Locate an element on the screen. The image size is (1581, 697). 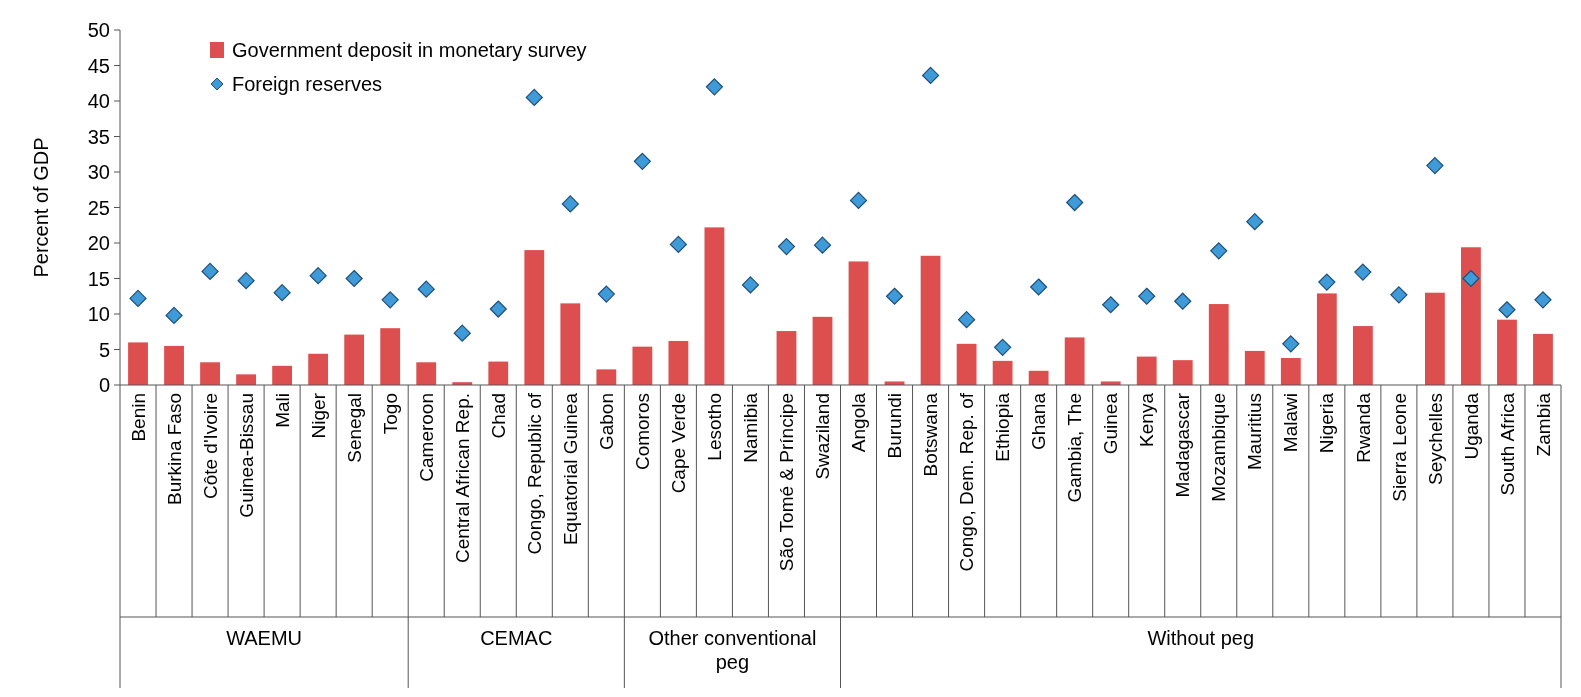
legend-label: Government deposit in monetary survey is located at coordinates (409, 50).